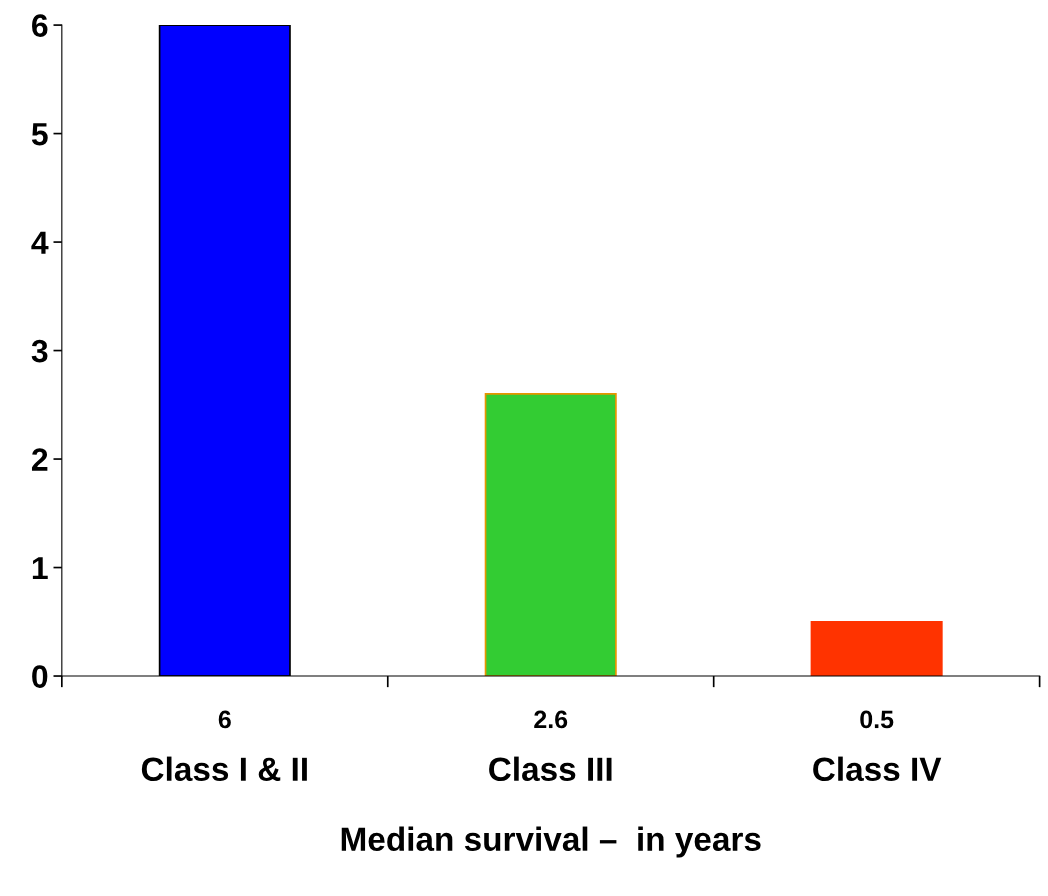  I want to click on x-axis-title: Median survival – in years, so click(551, 842).